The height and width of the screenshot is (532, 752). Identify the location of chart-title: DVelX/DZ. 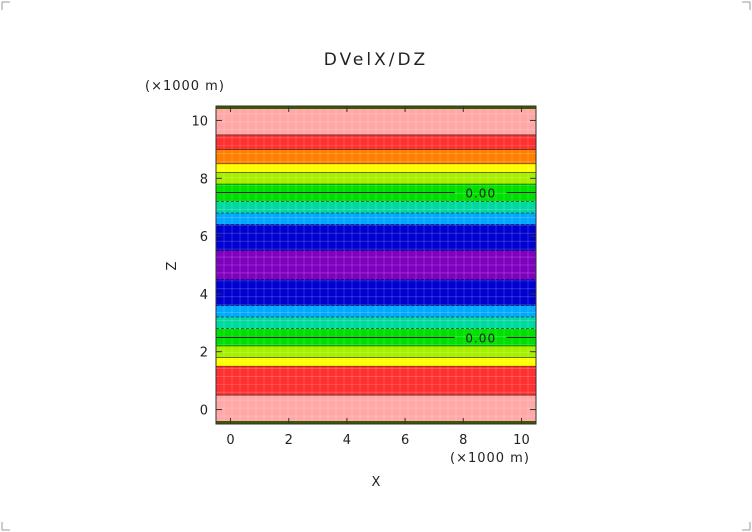
(376, 60).